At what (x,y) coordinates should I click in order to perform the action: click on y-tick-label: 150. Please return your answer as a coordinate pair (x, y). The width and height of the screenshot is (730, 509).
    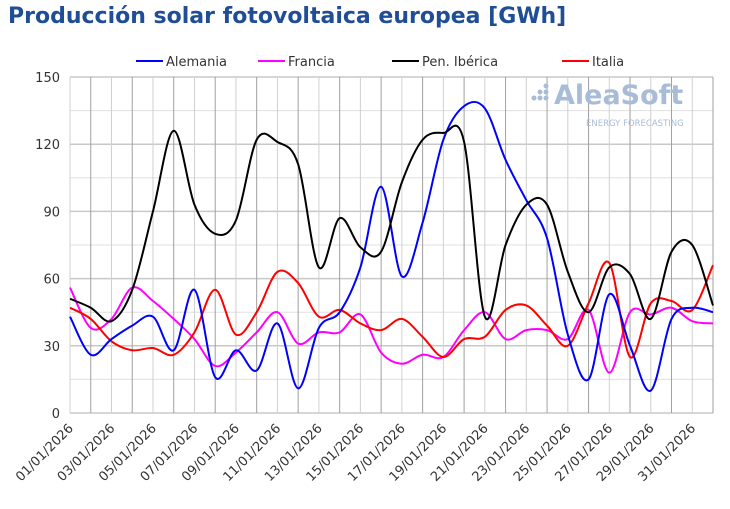
    Looking at the image, I should click on (47, 78).